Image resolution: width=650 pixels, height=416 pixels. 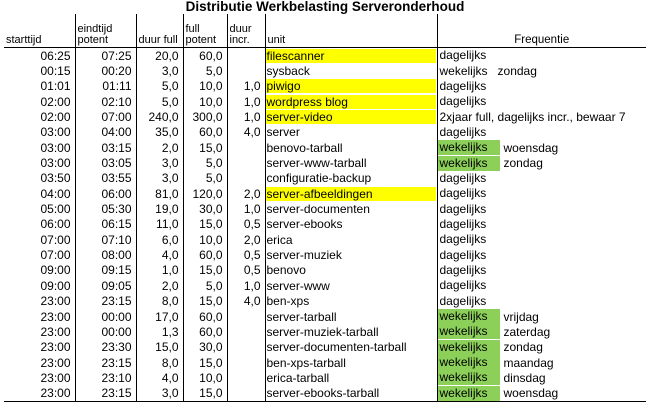 What do you see at coordinates (159, 332) in the screenshot?
I see `cell-duur-full: 1,3` at bounding box center [159, 332].